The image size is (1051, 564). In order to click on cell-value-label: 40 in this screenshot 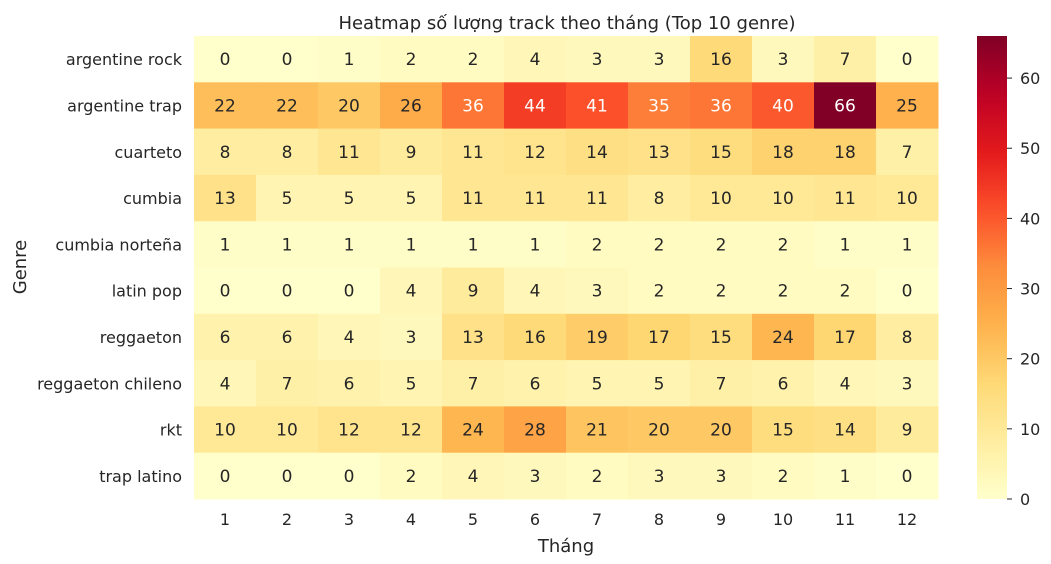, I will do `click(783, 106)`.